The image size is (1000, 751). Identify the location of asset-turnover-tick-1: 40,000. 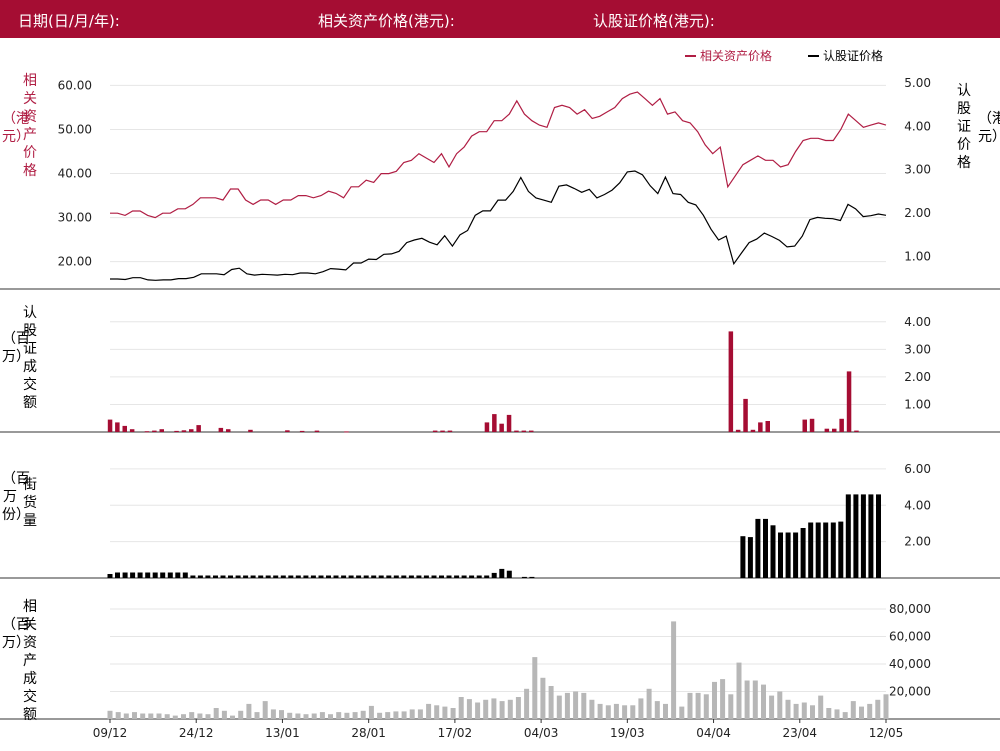
(910, 664).